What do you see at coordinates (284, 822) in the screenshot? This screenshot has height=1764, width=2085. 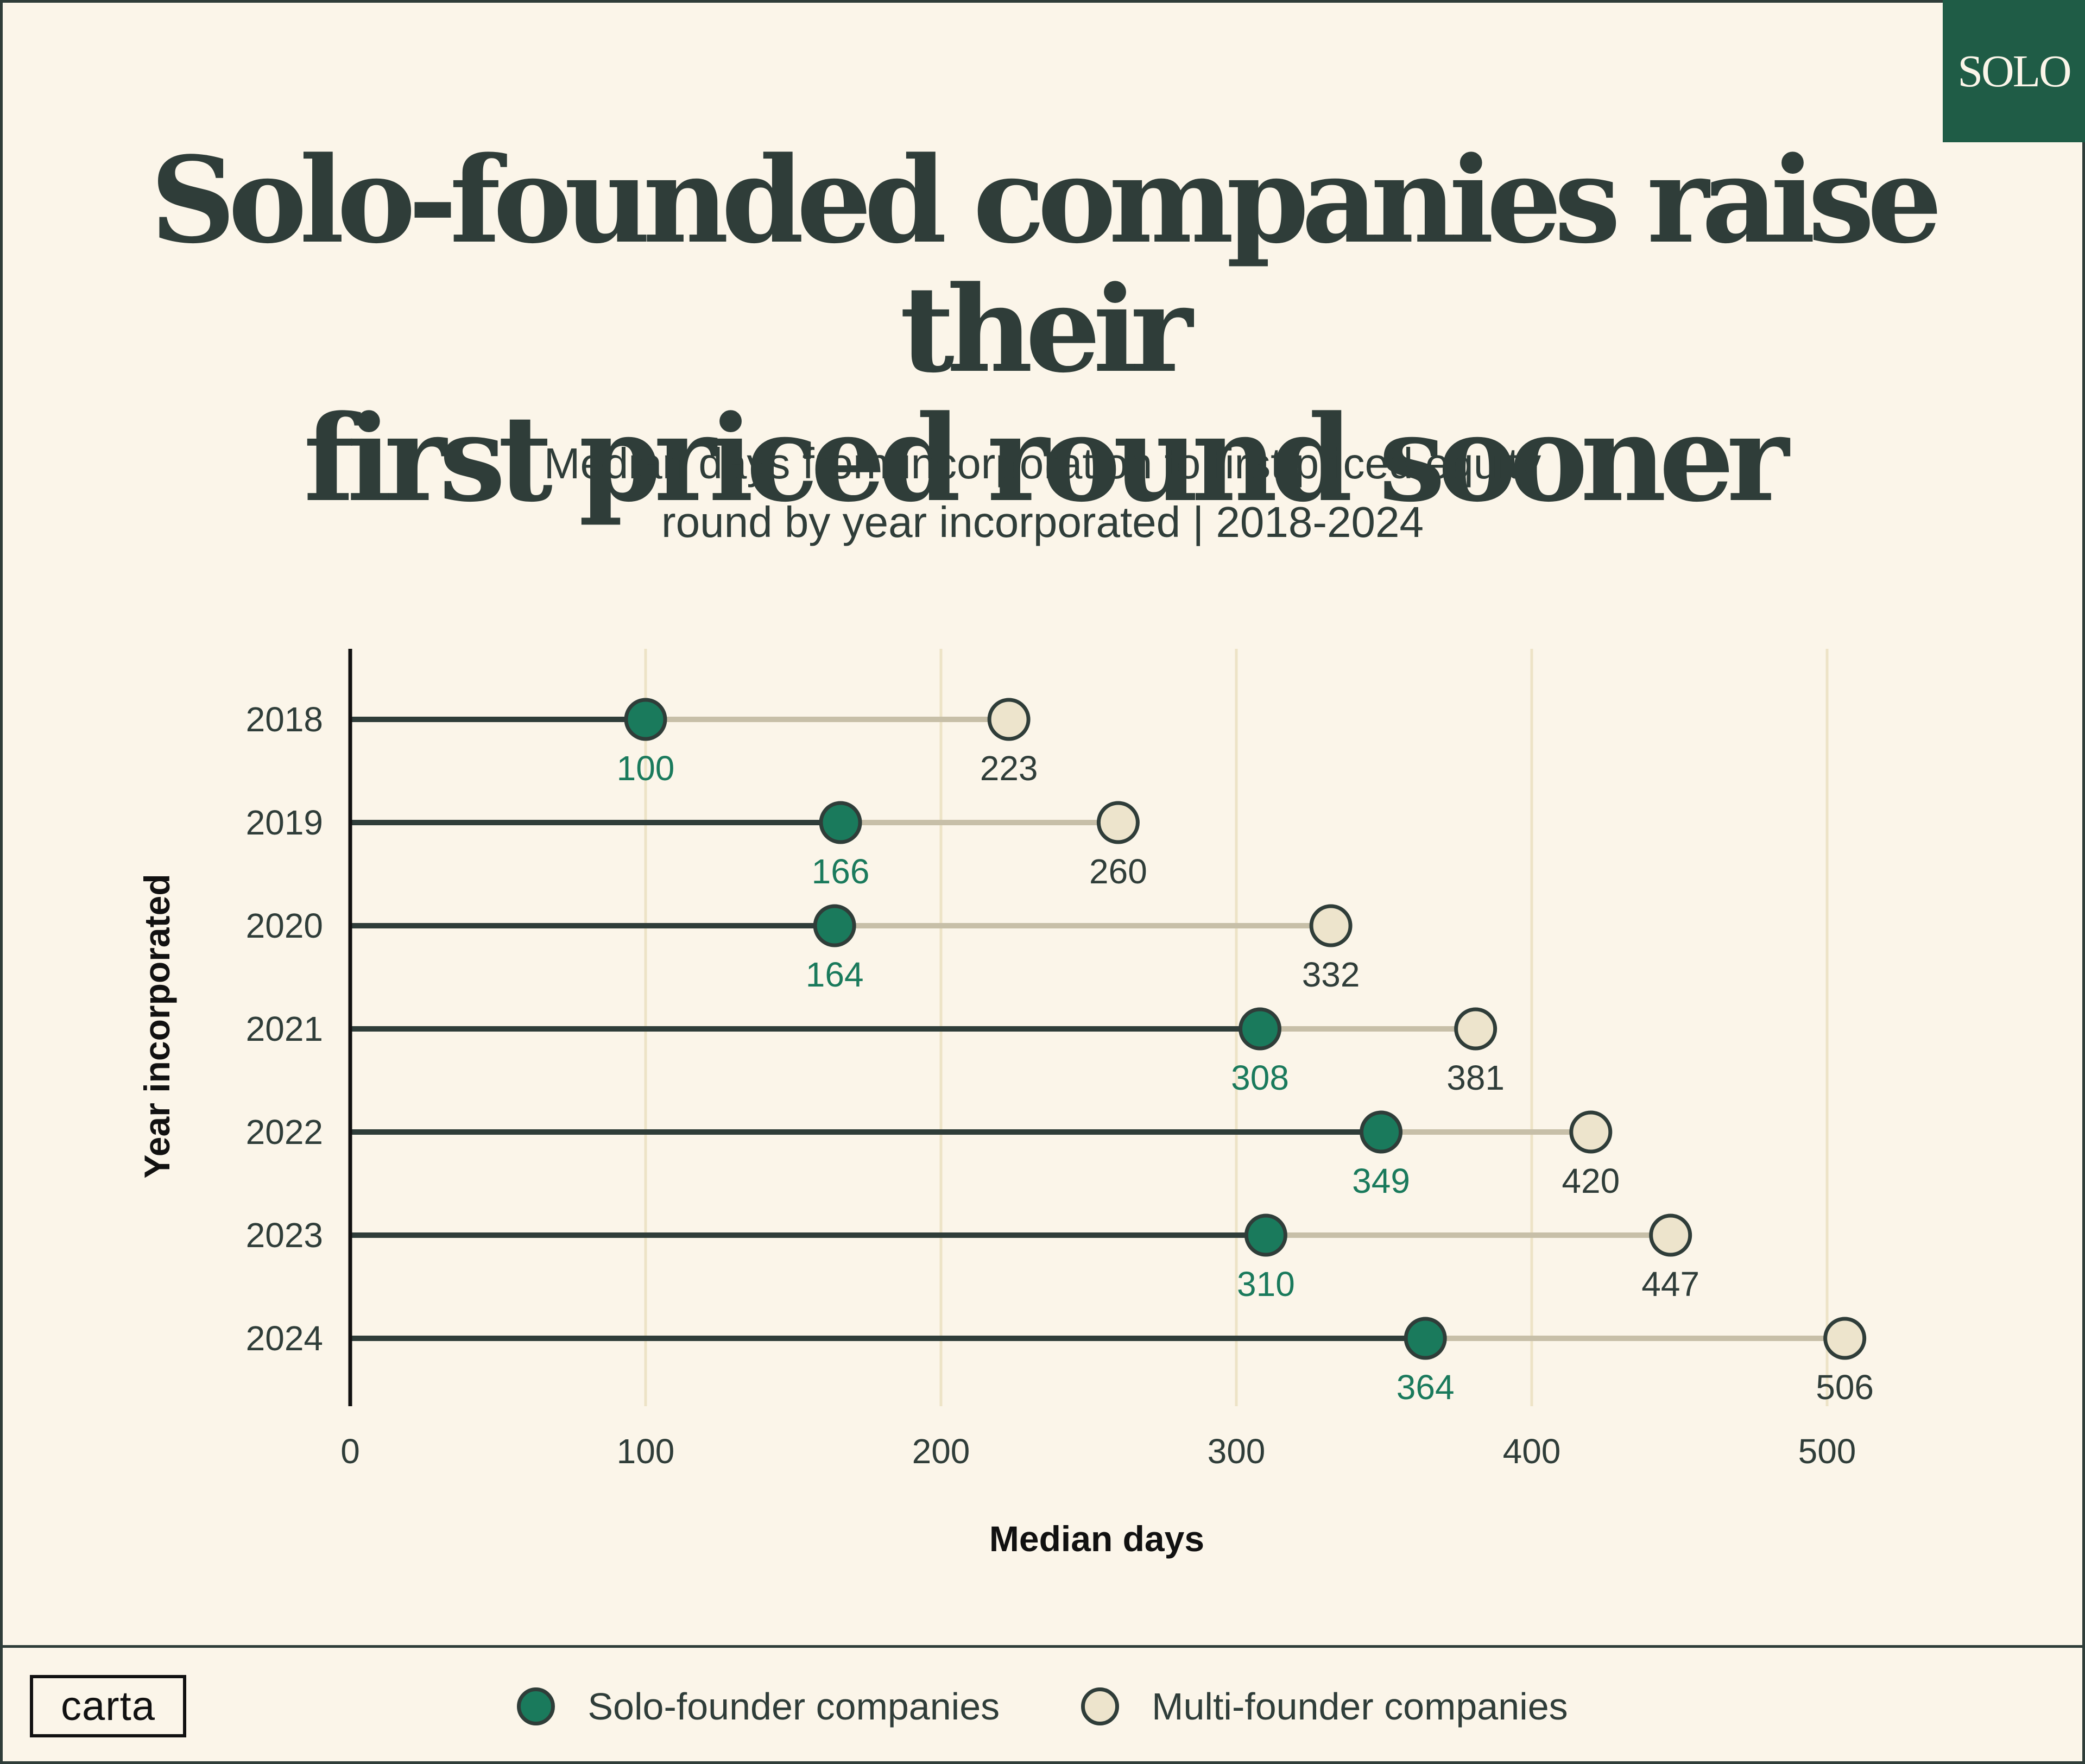 I see `y-tick-label-2019: 2019` at bounding box center [284, 822].